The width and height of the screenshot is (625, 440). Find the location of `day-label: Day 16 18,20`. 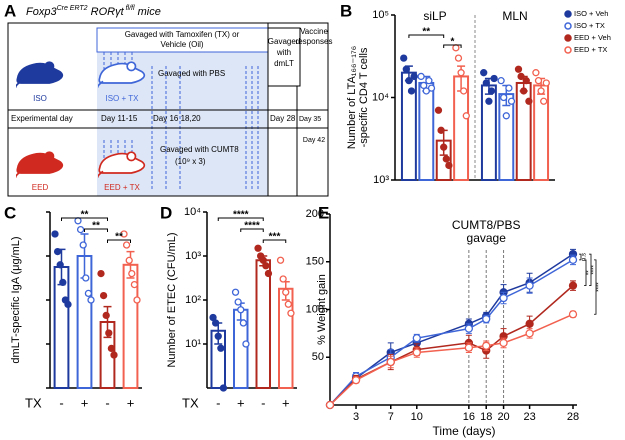

day-label: Day 16 18,20 is located at coordinates (177, 118).